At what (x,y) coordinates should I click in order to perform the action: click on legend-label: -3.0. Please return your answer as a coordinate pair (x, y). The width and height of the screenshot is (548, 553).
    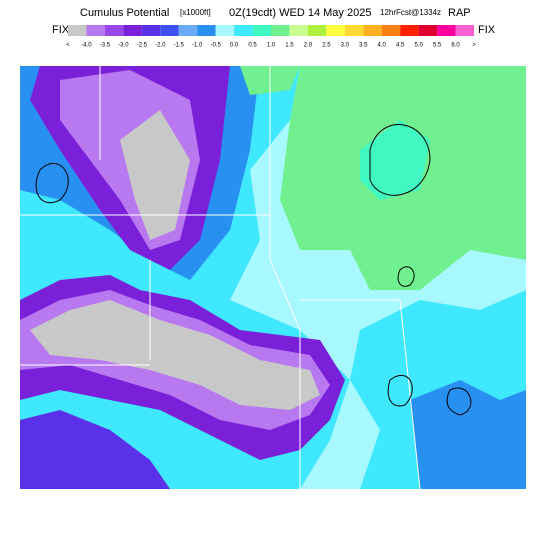
    Looking at the image, I should click on (123, 46).